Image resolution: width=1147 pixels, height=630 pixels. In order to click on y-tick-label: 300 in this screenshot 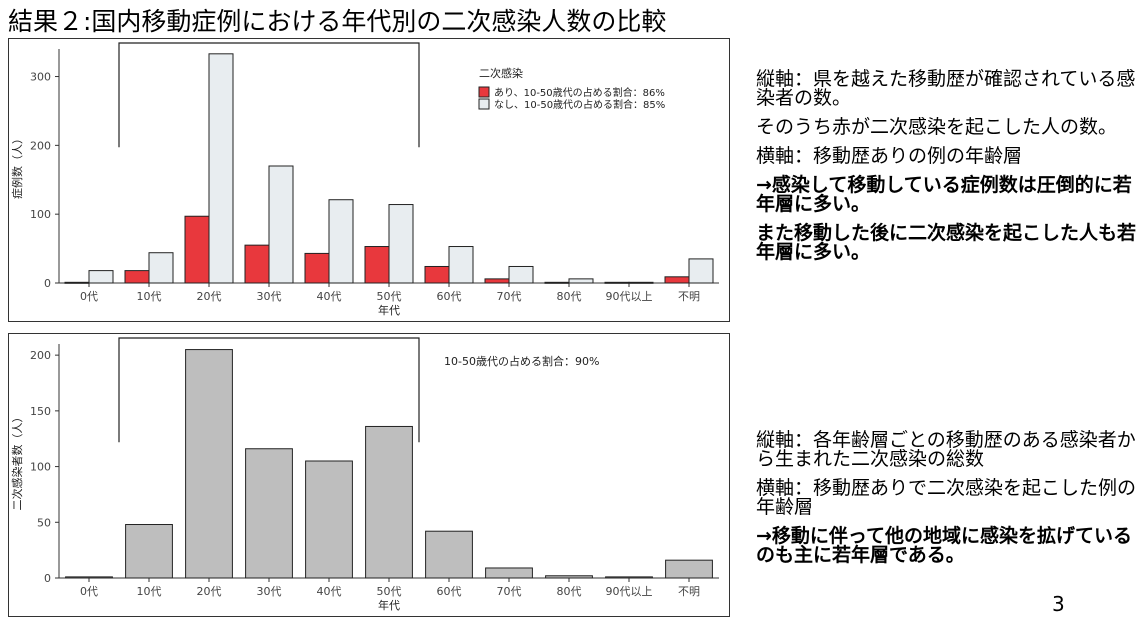, I will do `click(40, 77)`.